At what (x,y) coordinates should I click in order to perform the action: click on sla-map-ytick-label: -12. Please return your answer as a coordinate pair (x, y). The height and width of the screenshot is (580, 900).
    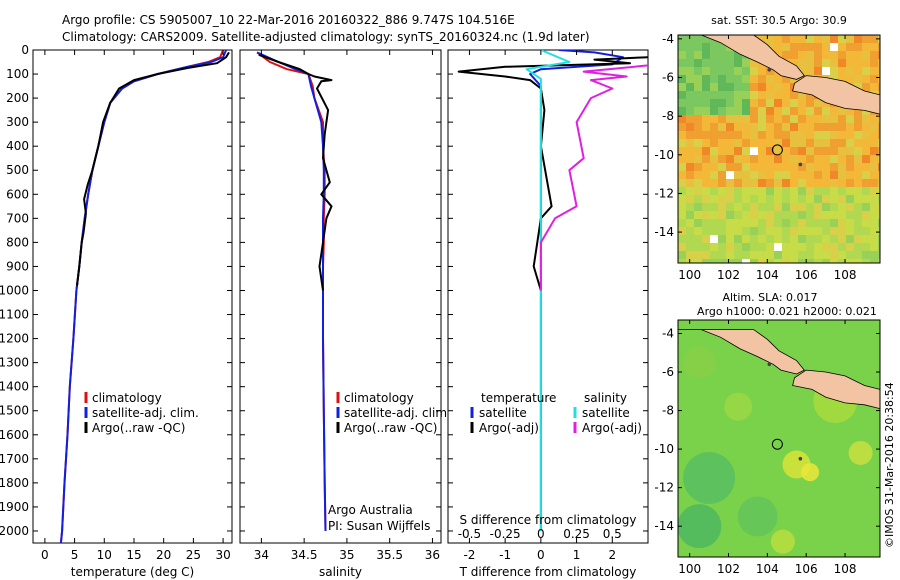
    Looking at the image, I should click on (664, 488).